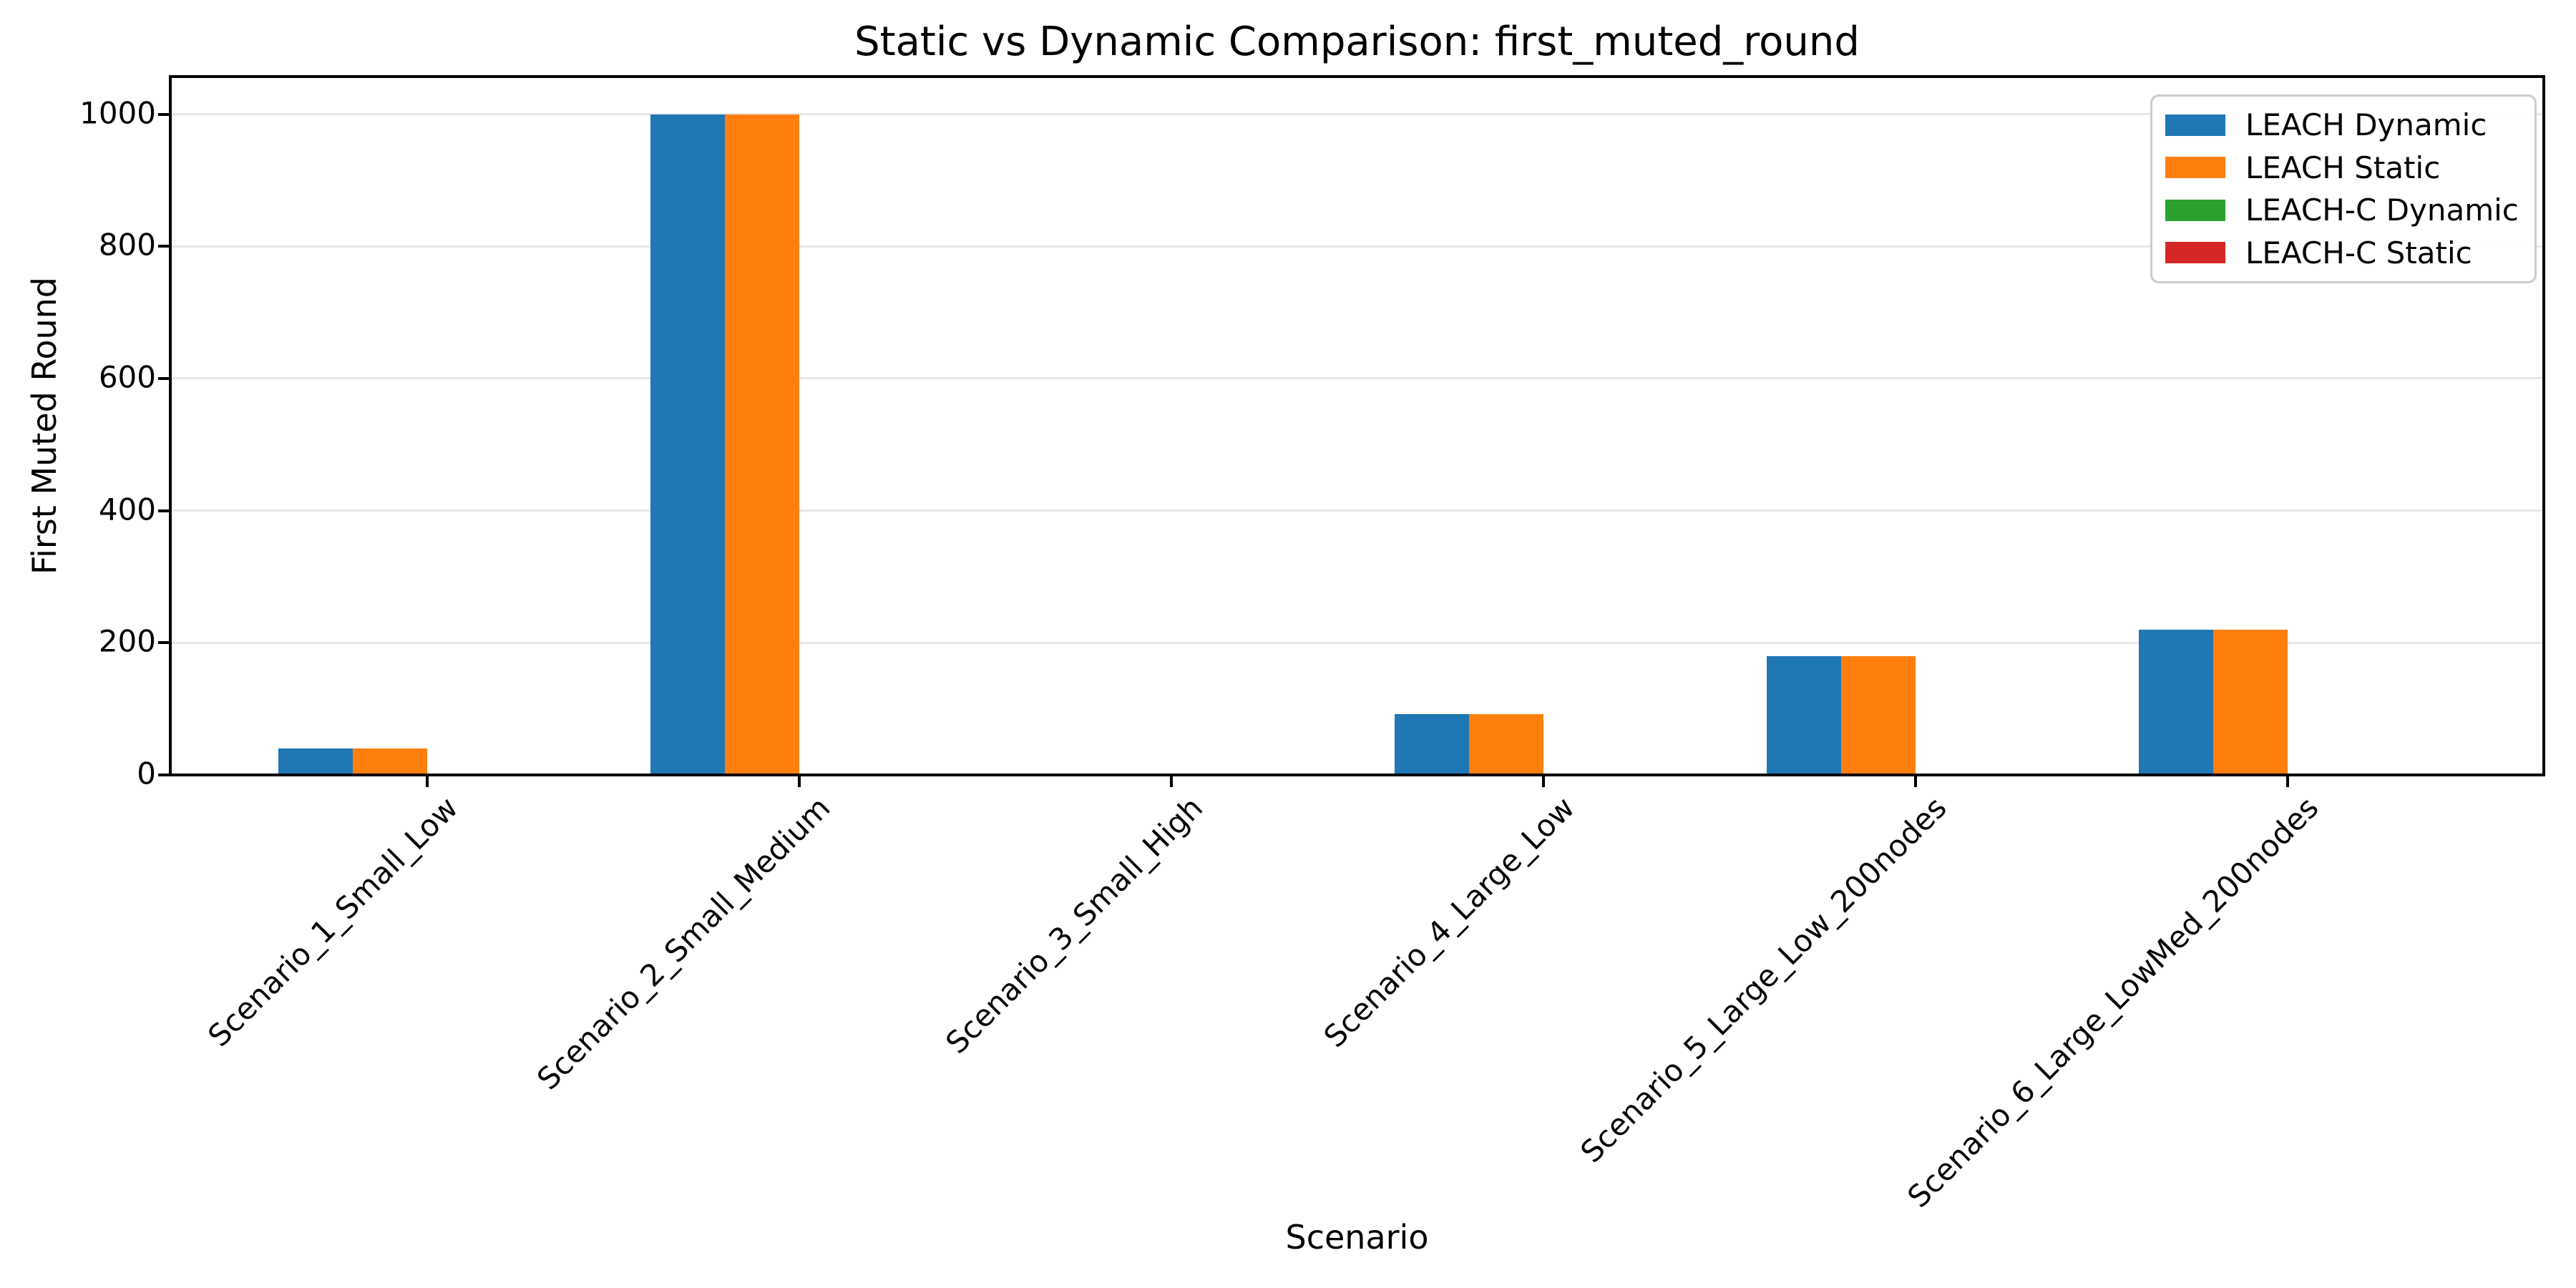  I want to click on x-tick-label: Scenario_3_Small_High, so click(1073, 925).